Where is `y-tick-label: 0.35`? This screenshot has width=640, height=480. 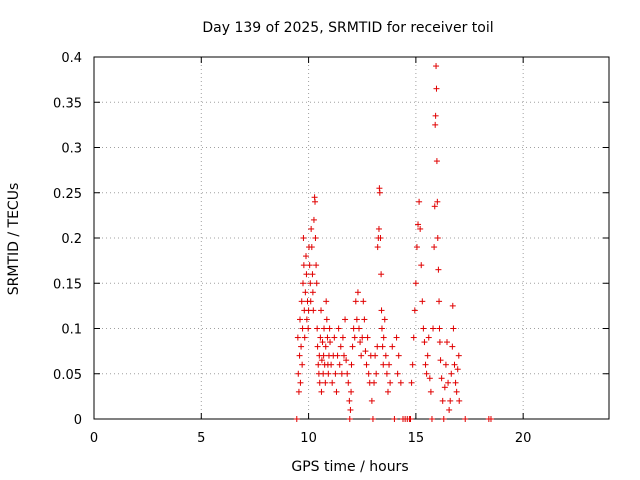
y-tick-label: 0.35 is located at coordinates (67, 103).